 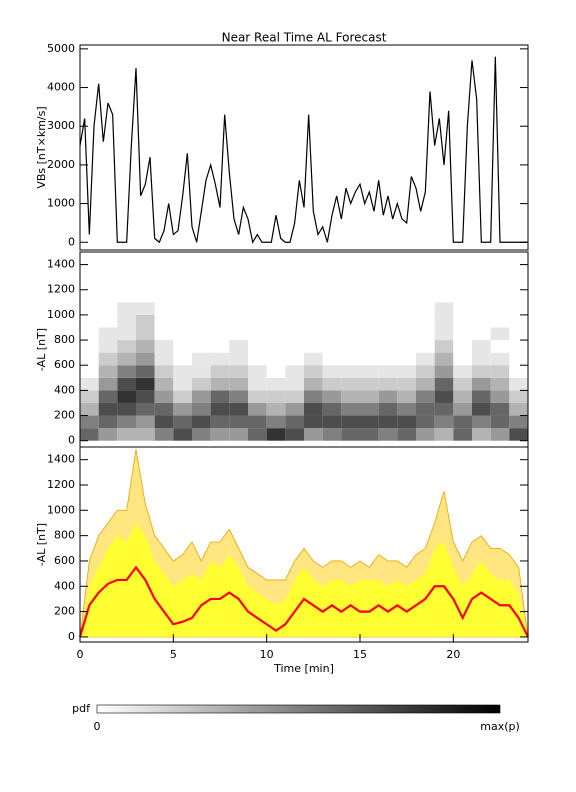 I want to click on y-tick-label: 0, so click(x=71, y=440).